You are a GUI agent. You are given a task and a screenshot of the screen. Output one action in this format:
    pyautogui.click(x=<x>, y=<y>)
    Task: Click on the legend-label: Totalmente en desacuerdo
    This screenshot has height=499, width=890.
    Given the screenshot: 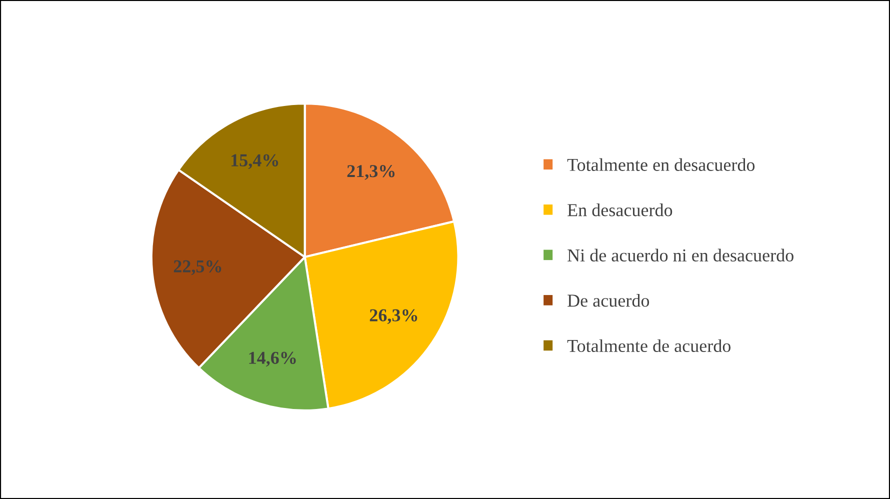 What is the action you would take?
    pyautogui.click(x=661, y=164)
    